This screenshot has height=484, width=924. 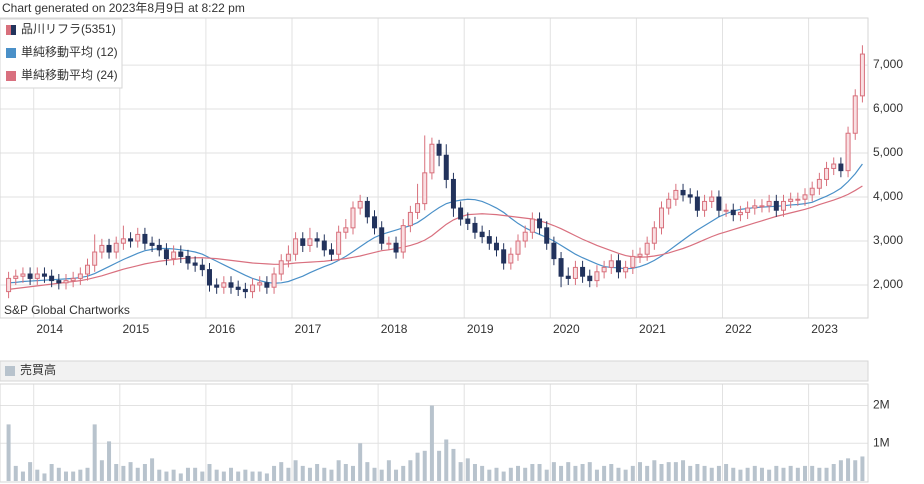 What do you see at coordinates (49, 329) in the screenshot?
I see `x-tick-label: 2014` at bounding box center [49, 329].